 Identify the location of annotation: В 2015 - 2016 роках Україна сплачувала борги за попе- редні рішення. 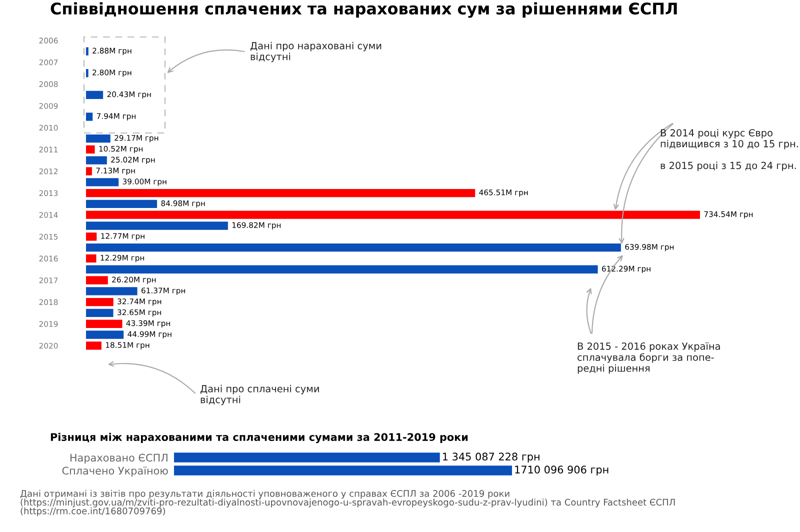
(649, 358).